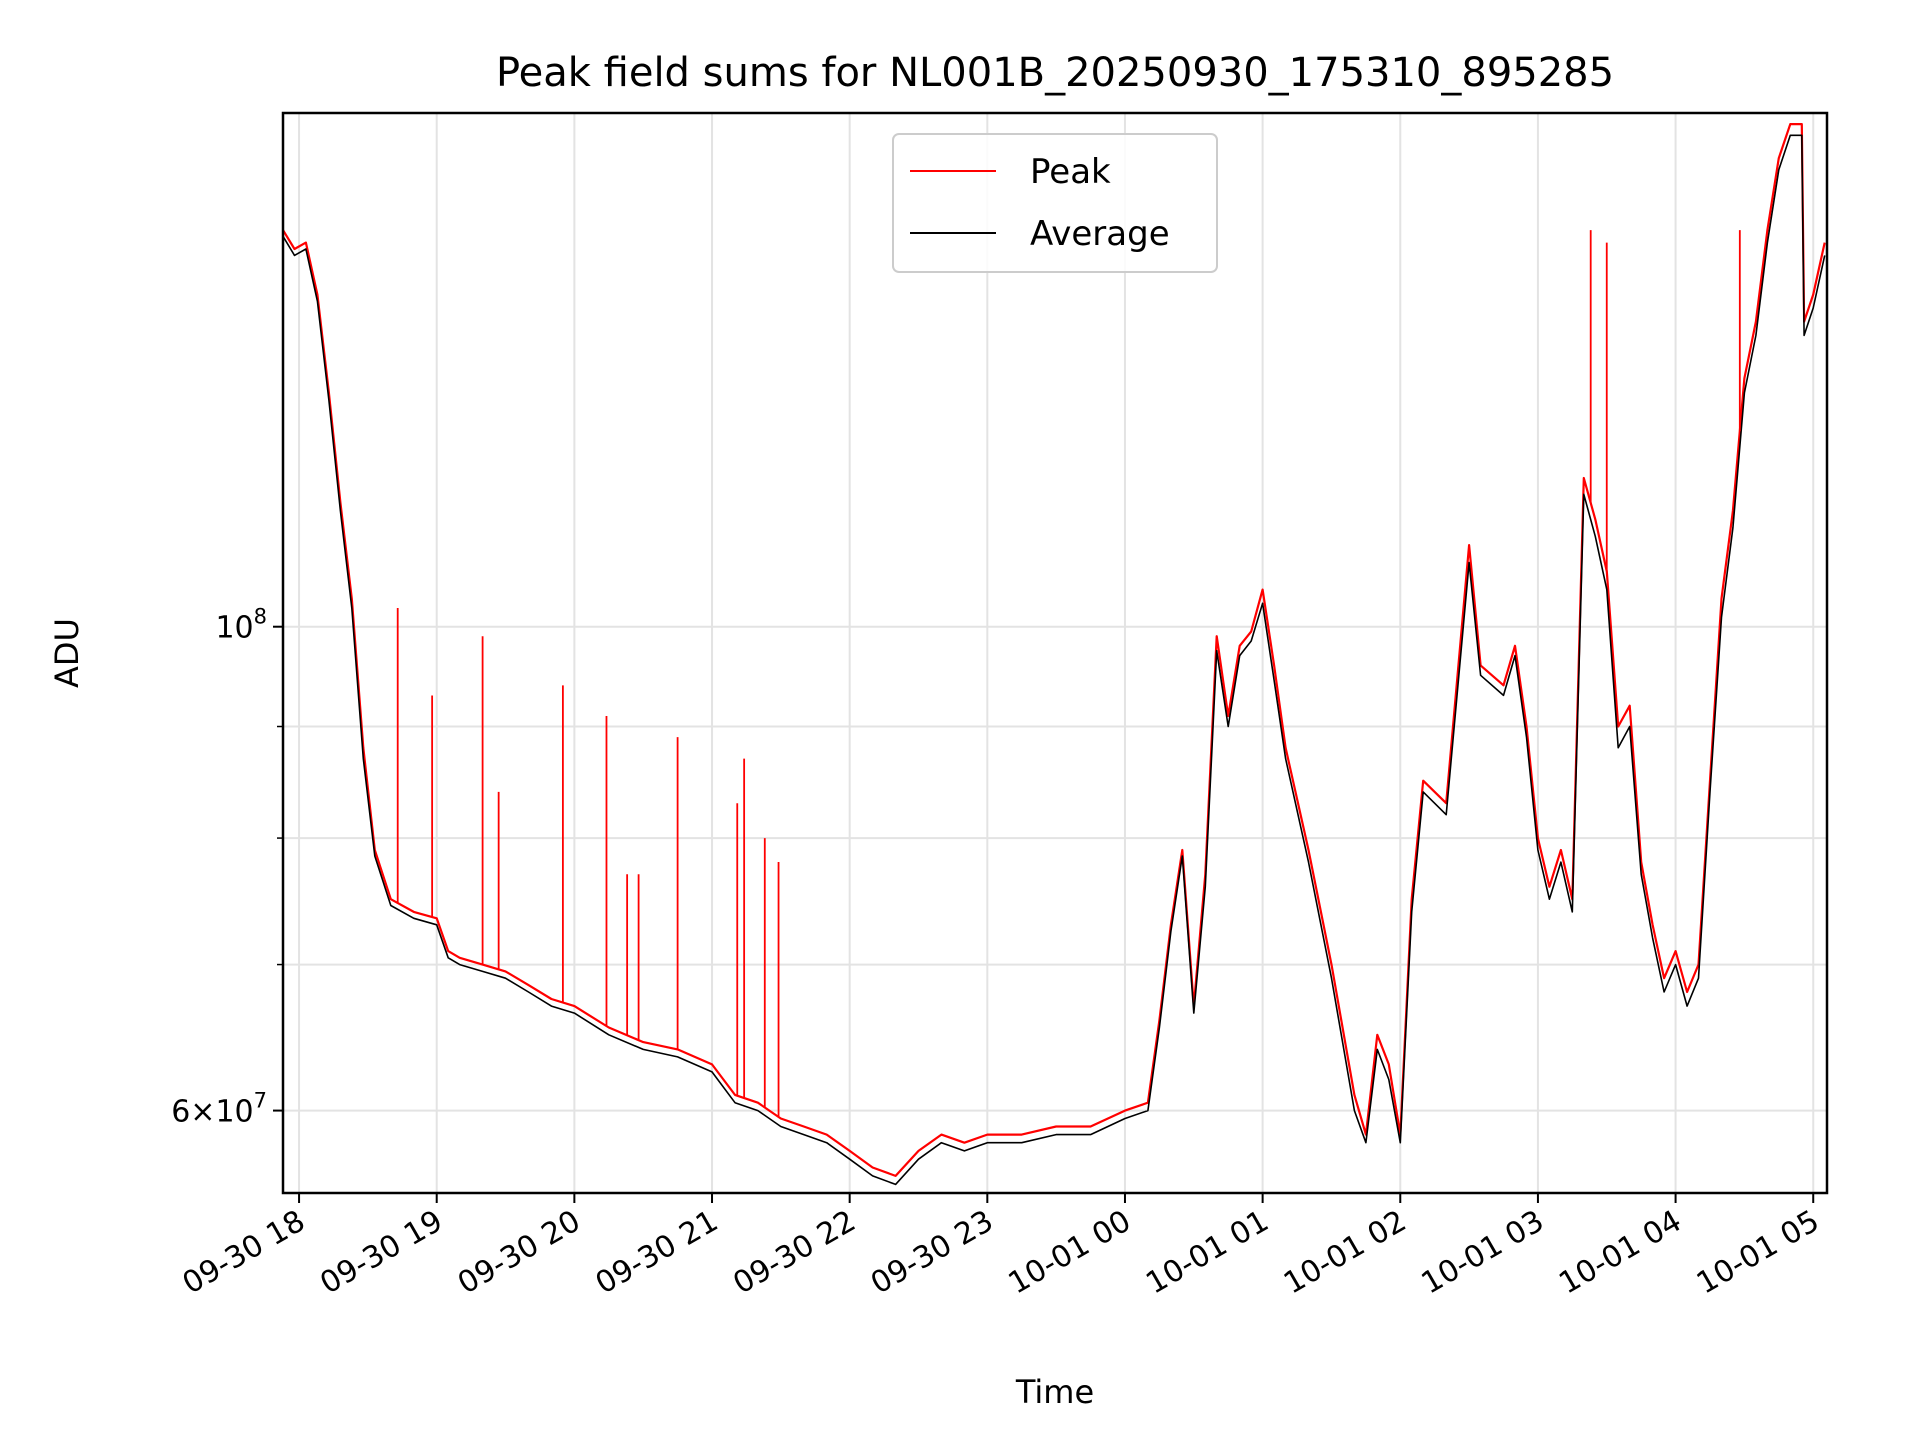  Describe the element at coordinates (227, 867) in the screenshot. I see `y-axis: 108 6×107` at that location.